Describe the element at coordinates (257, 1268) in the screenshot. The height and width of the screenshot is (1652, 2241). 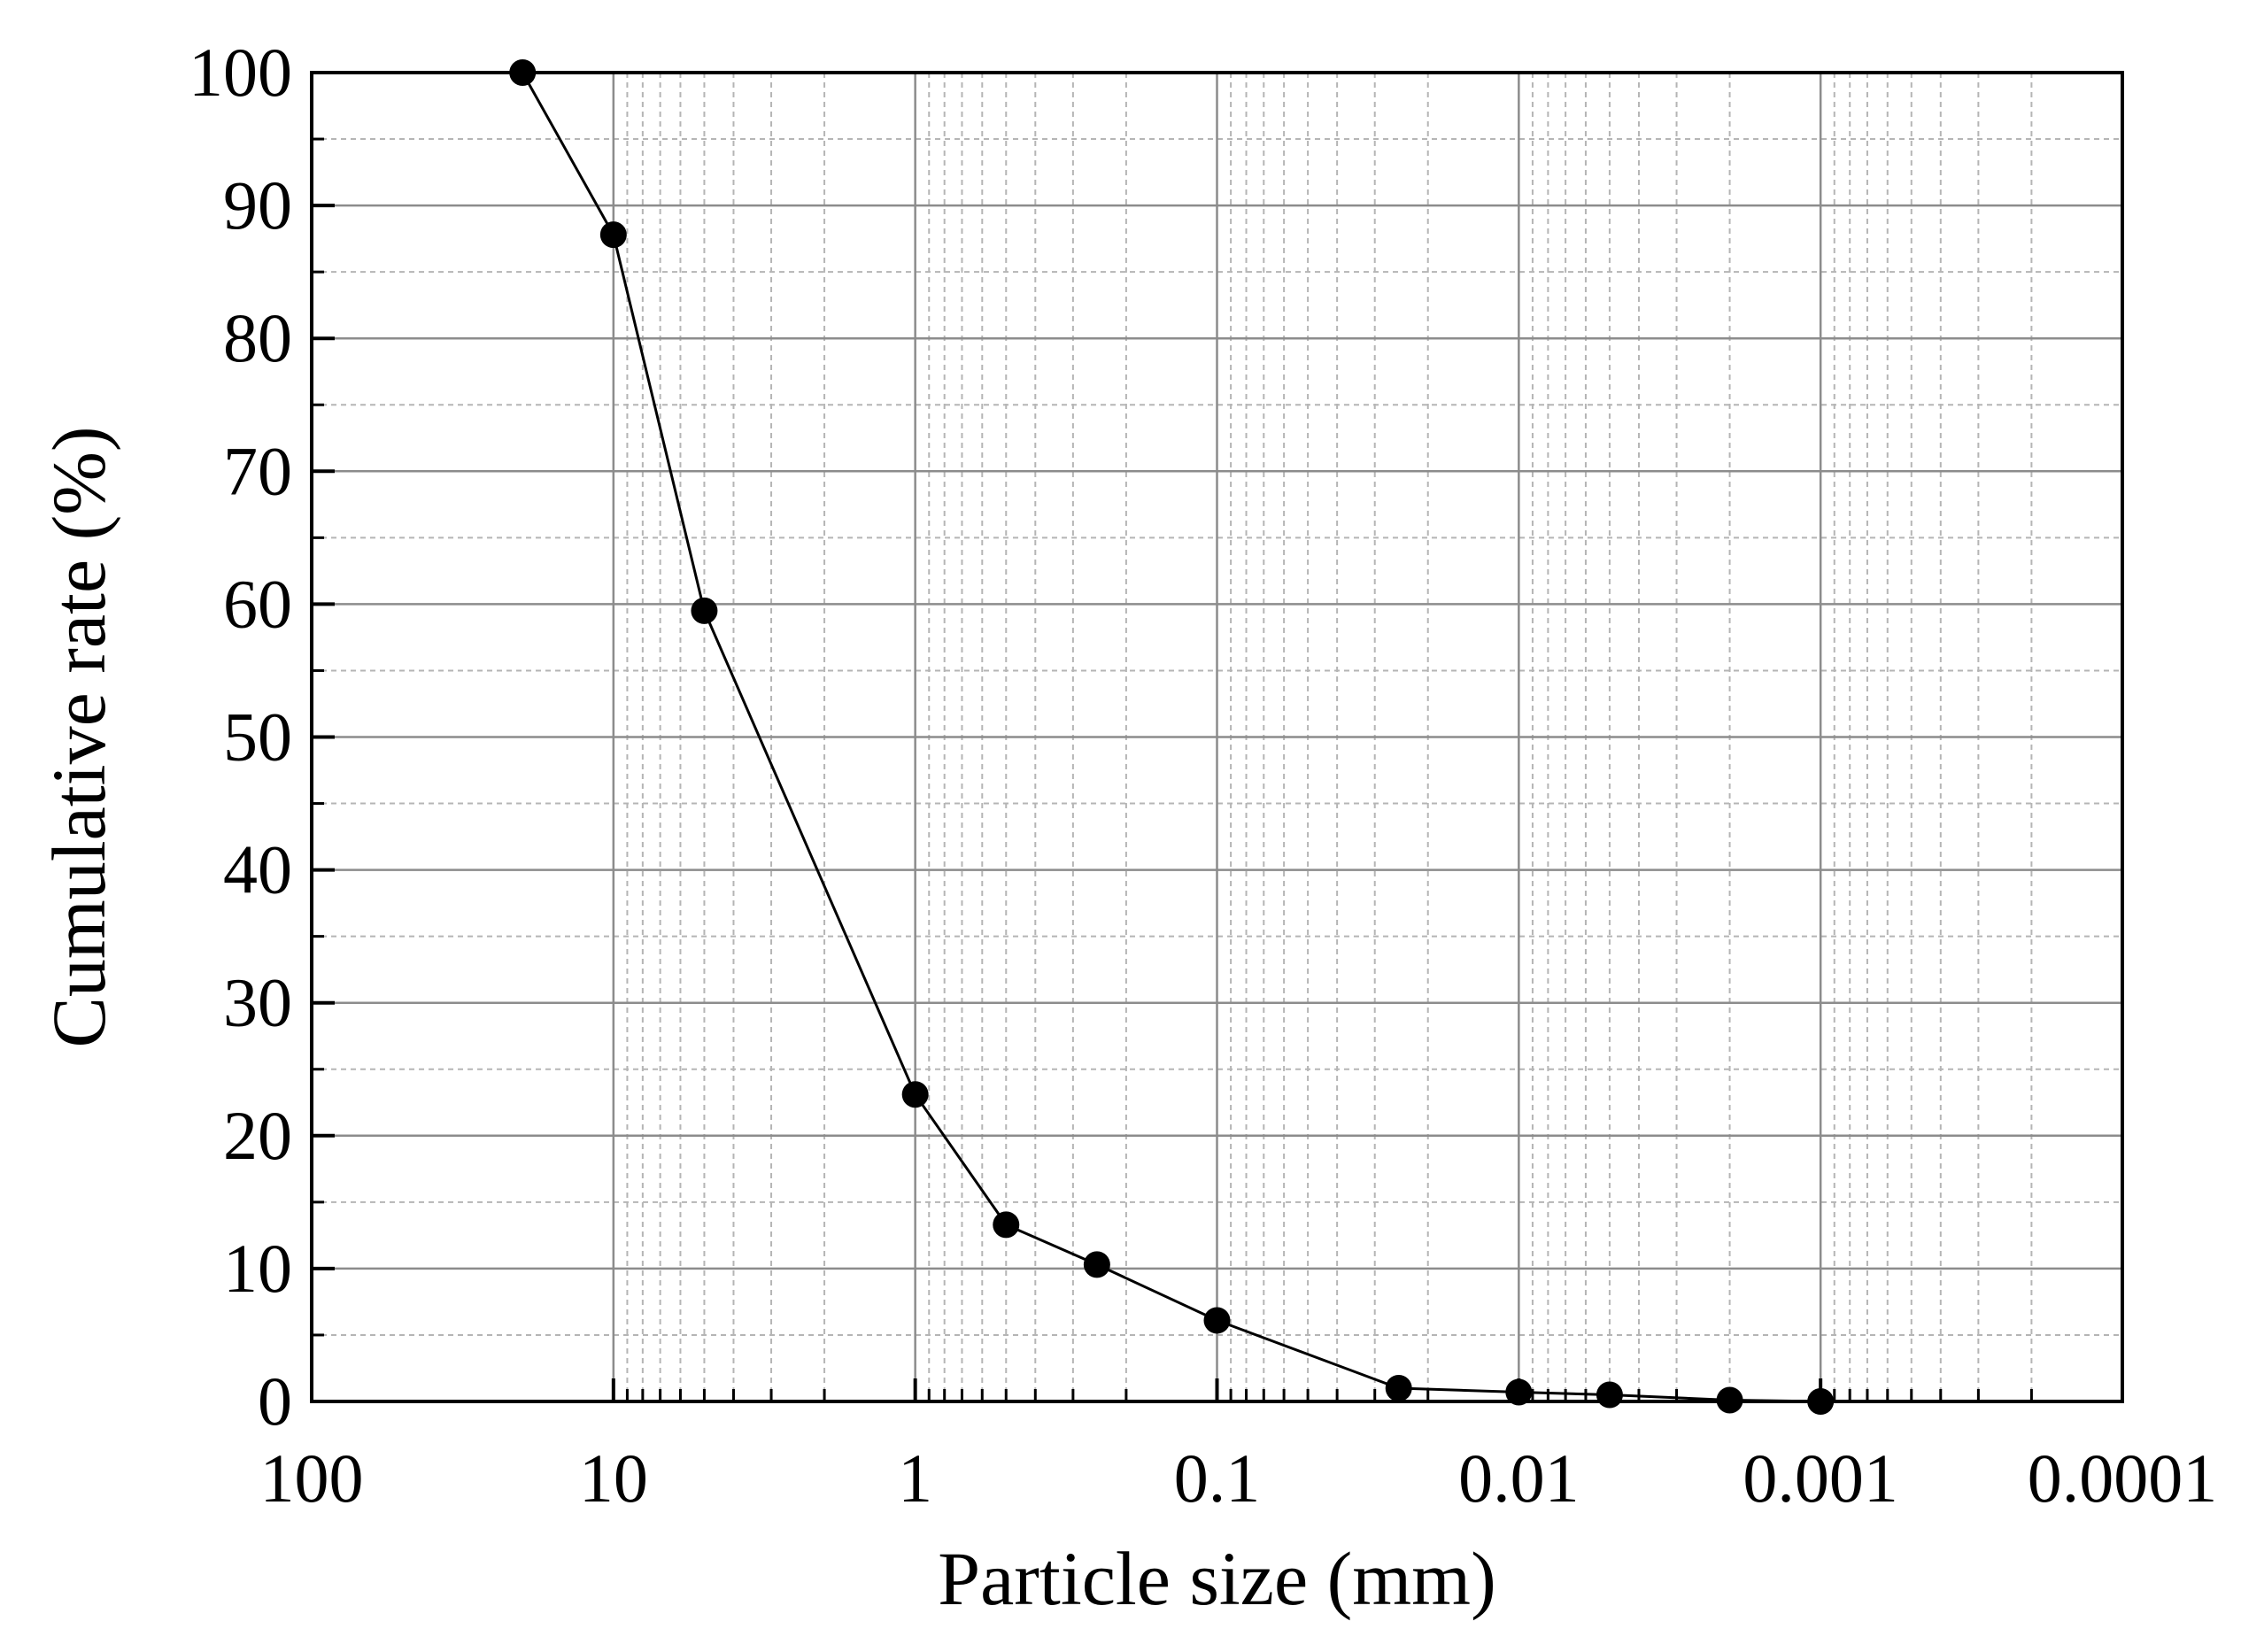
I see `y-tick-label: 10` at that location.